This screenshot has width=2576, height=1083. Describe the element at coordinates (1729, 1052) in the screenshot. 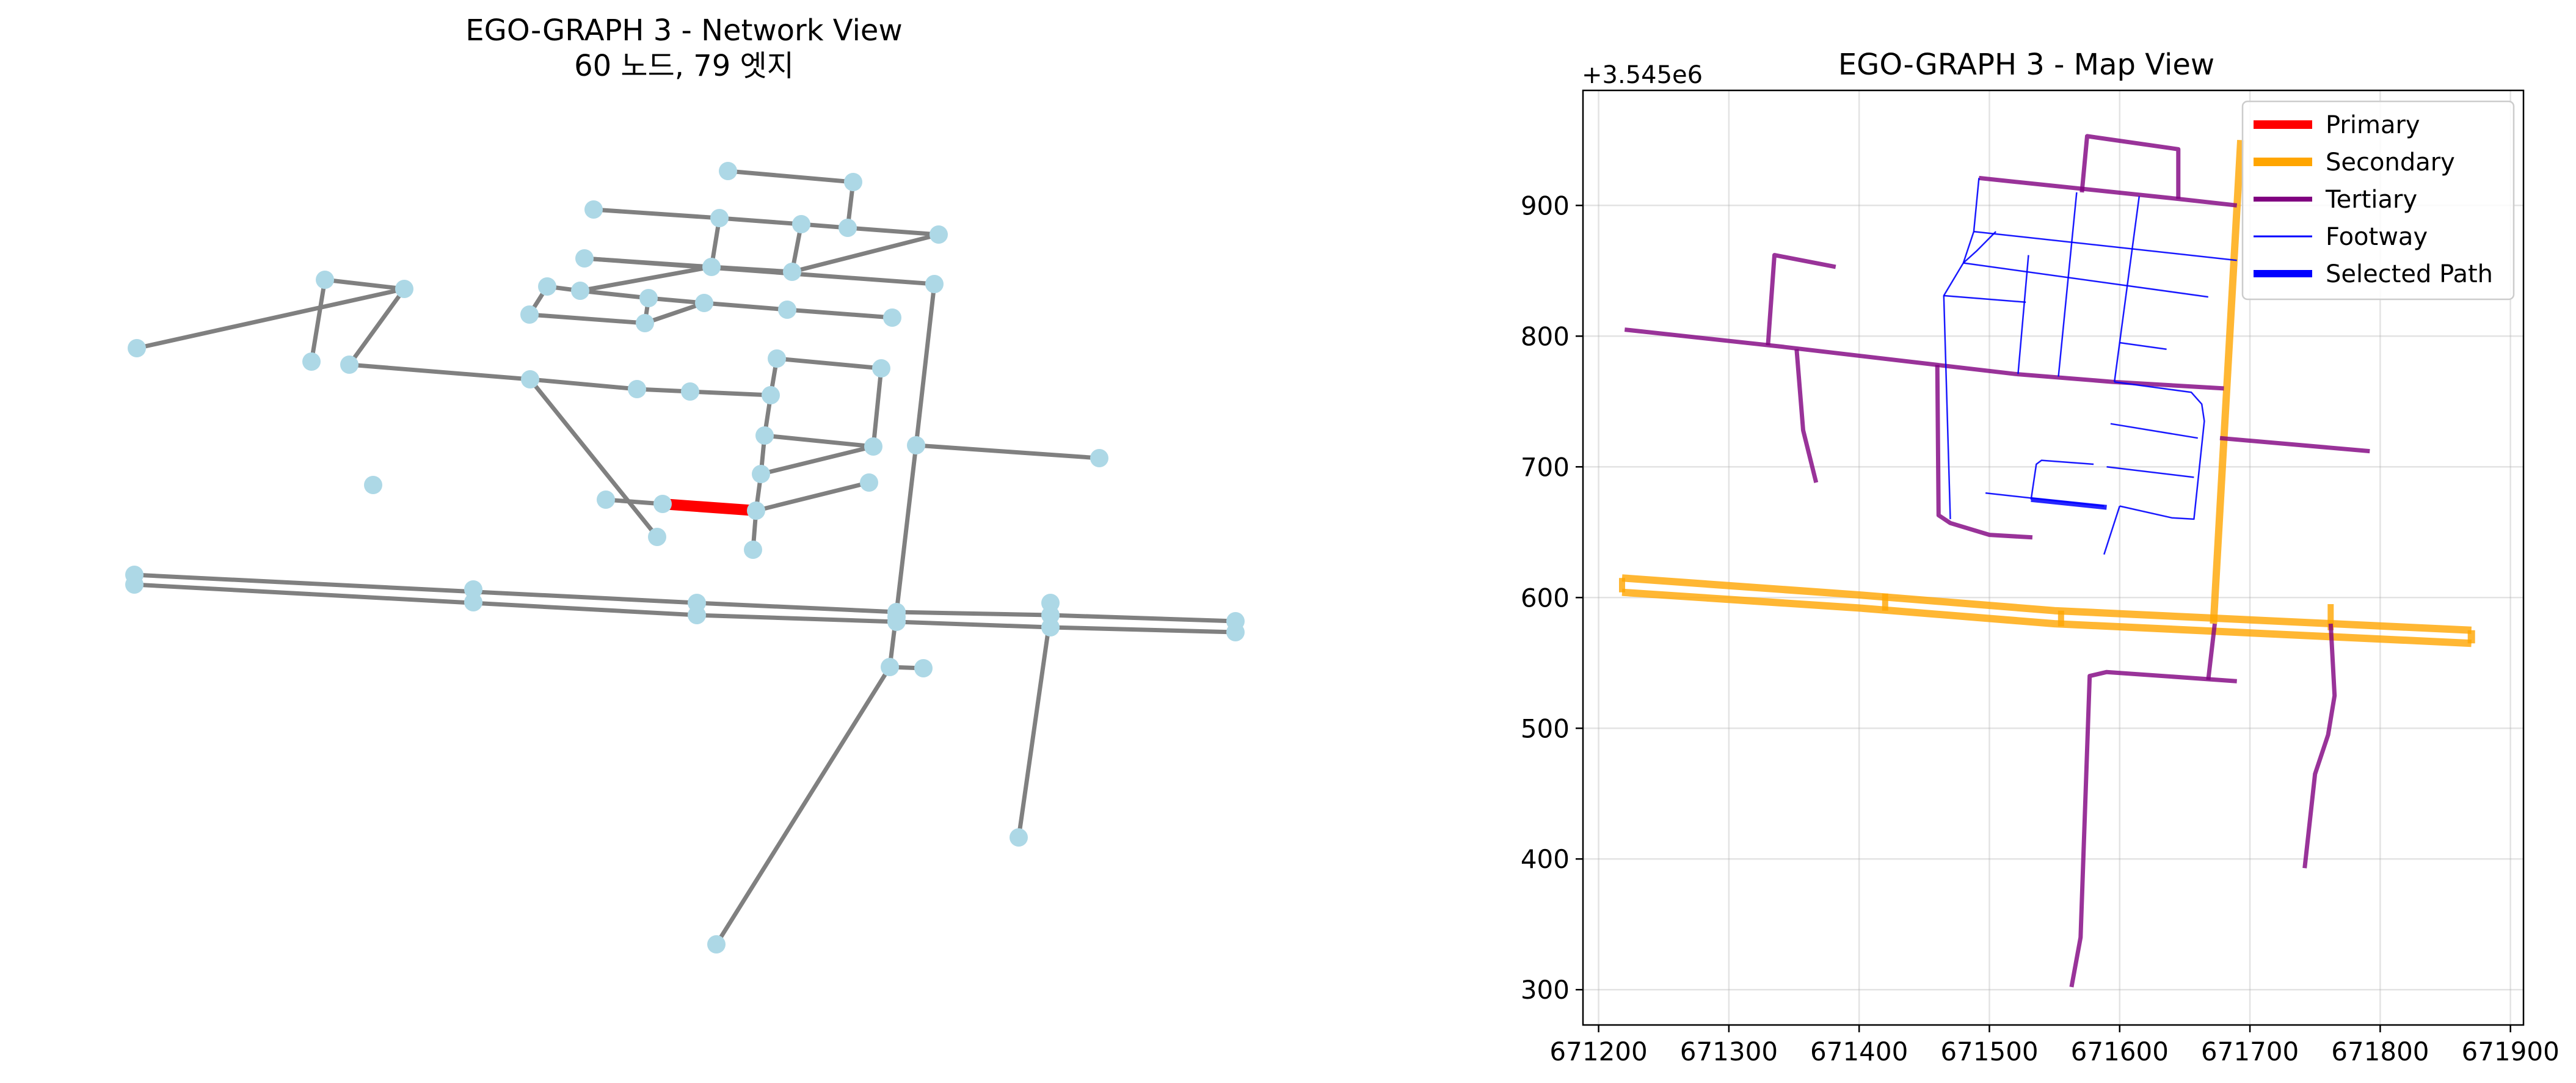

I see `x-tick-label: 671300` at that location.